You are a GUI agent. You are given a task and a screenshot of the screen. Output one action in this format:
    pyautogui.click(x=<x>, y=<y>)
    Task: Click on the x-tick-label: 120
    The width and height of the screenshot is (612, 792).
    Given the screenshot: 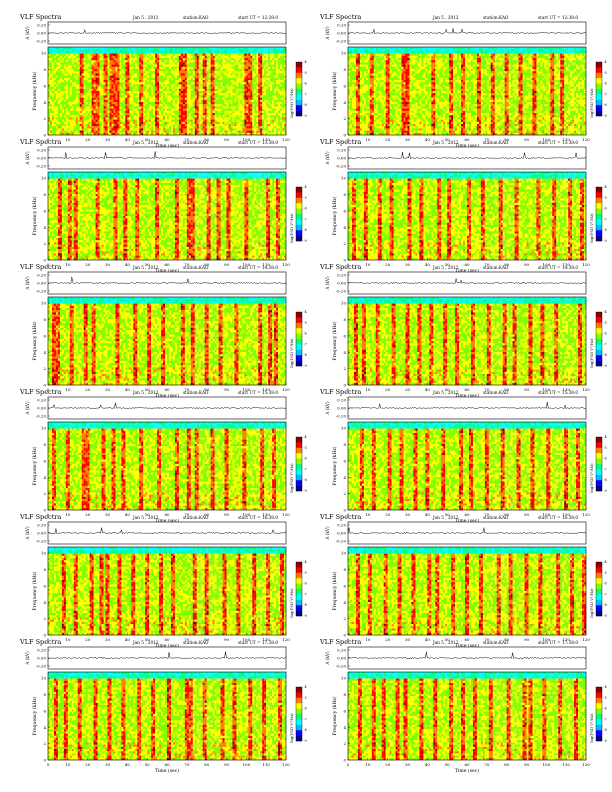 What is the action you would take?
    pyautogui.click(x=586, y=514)
    